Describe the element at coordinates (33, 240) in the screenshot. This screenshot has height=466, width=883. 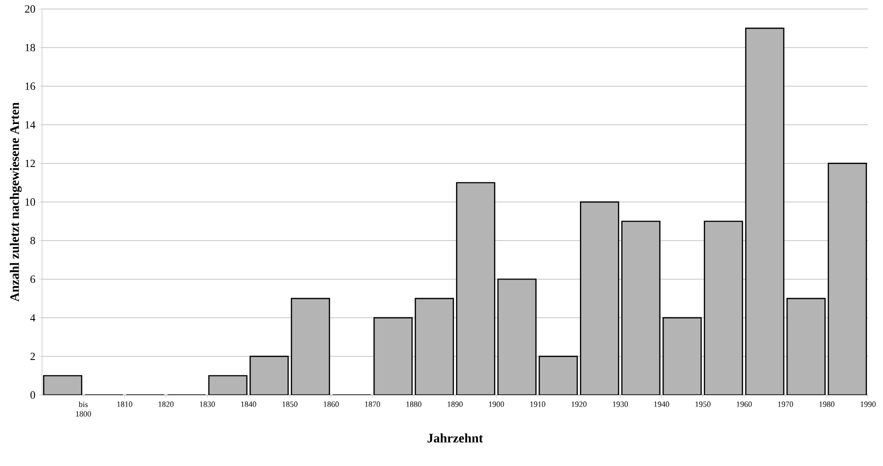
I see `y-tick-label: 8` at that location.